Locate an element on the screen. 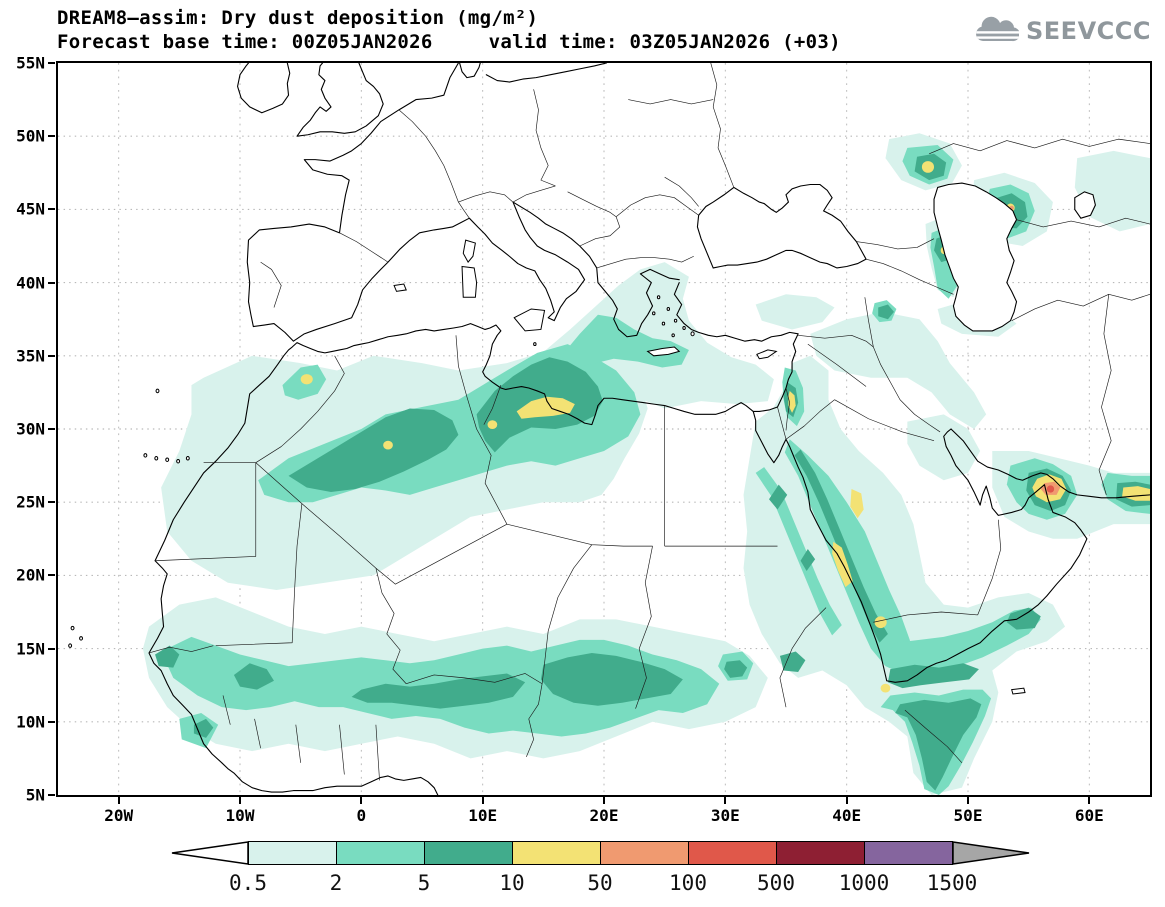  colorbar-segments is located at coordinates (600, 853).